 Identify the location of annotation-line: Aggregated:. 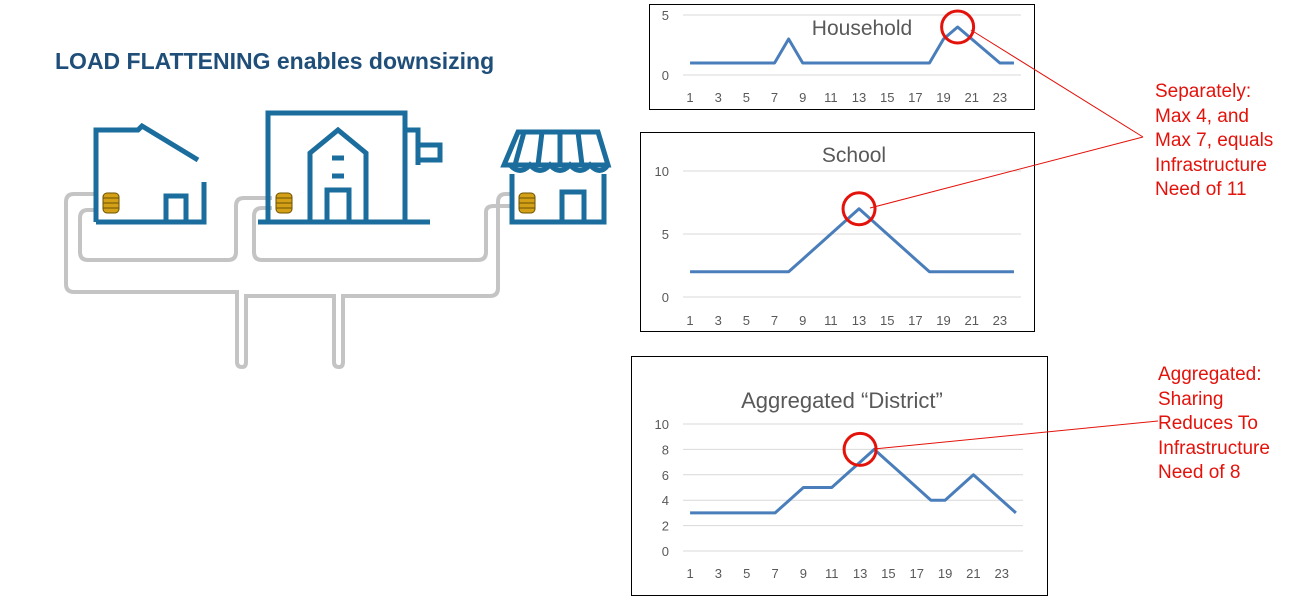
(1210, 374).